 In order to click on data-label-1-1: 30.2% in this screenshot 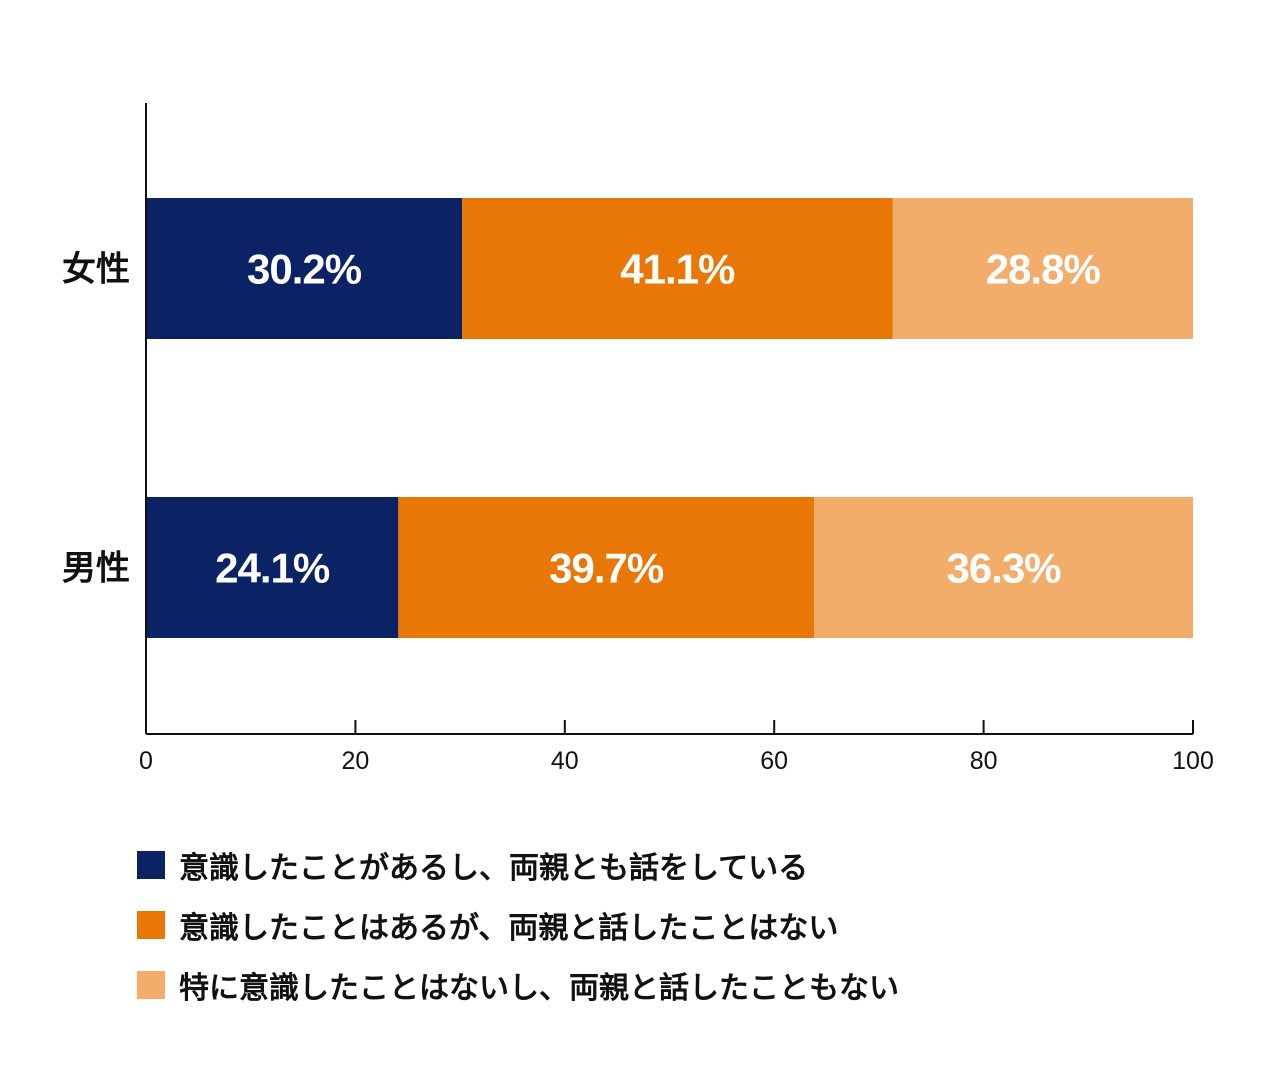, I will do `click(304, 269)`.